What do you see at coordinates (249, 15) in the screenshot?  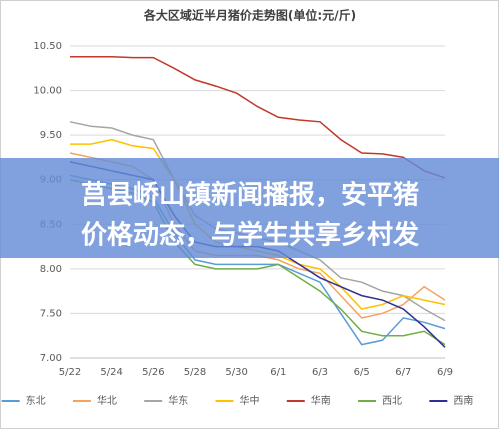 I see `chart-title: 各大区域近半月猪价走势图(单位:元/斤)` at bounding box center [249, 15].